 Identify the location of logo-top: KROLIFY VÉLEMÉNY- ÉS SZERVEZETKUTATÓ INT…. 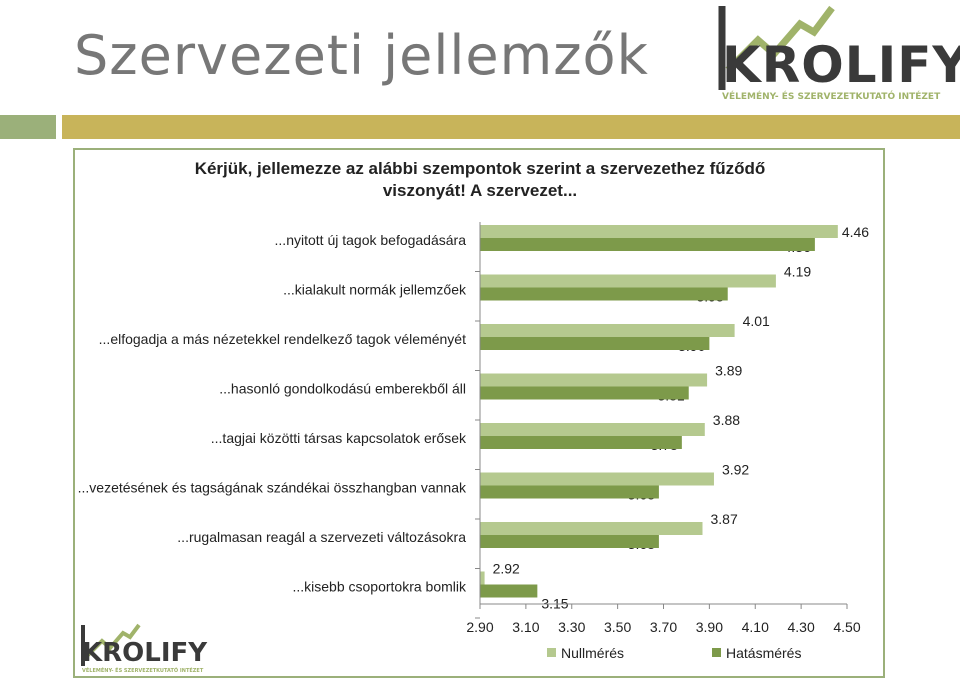
(839, 54).